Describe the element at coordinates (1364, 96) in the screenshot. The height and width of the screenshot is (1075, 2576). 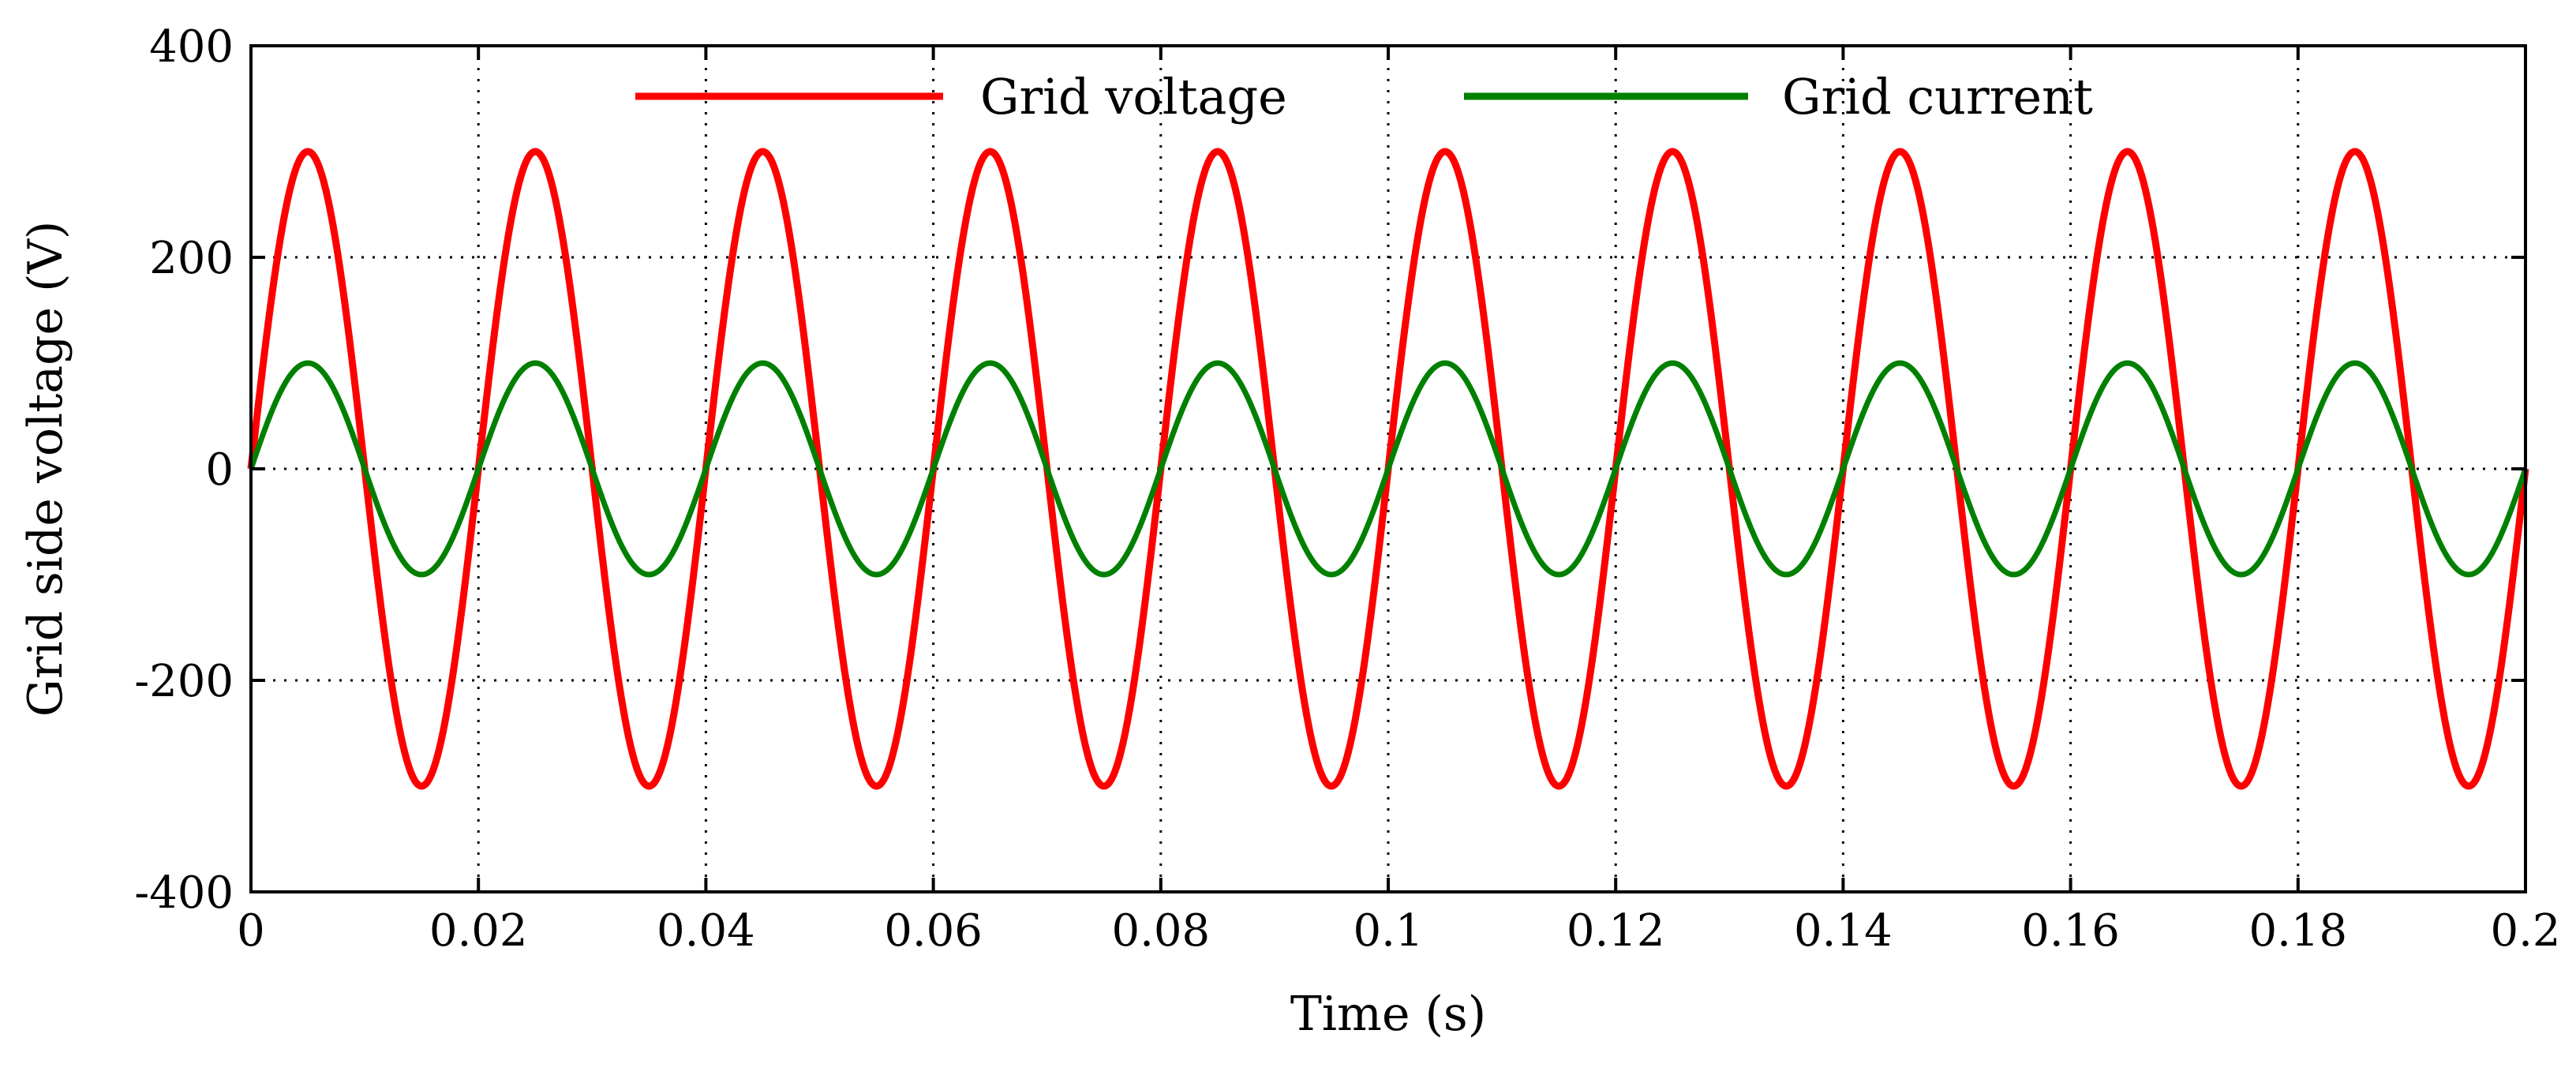
I see `legend: Grid voltage Grid current` at that location.